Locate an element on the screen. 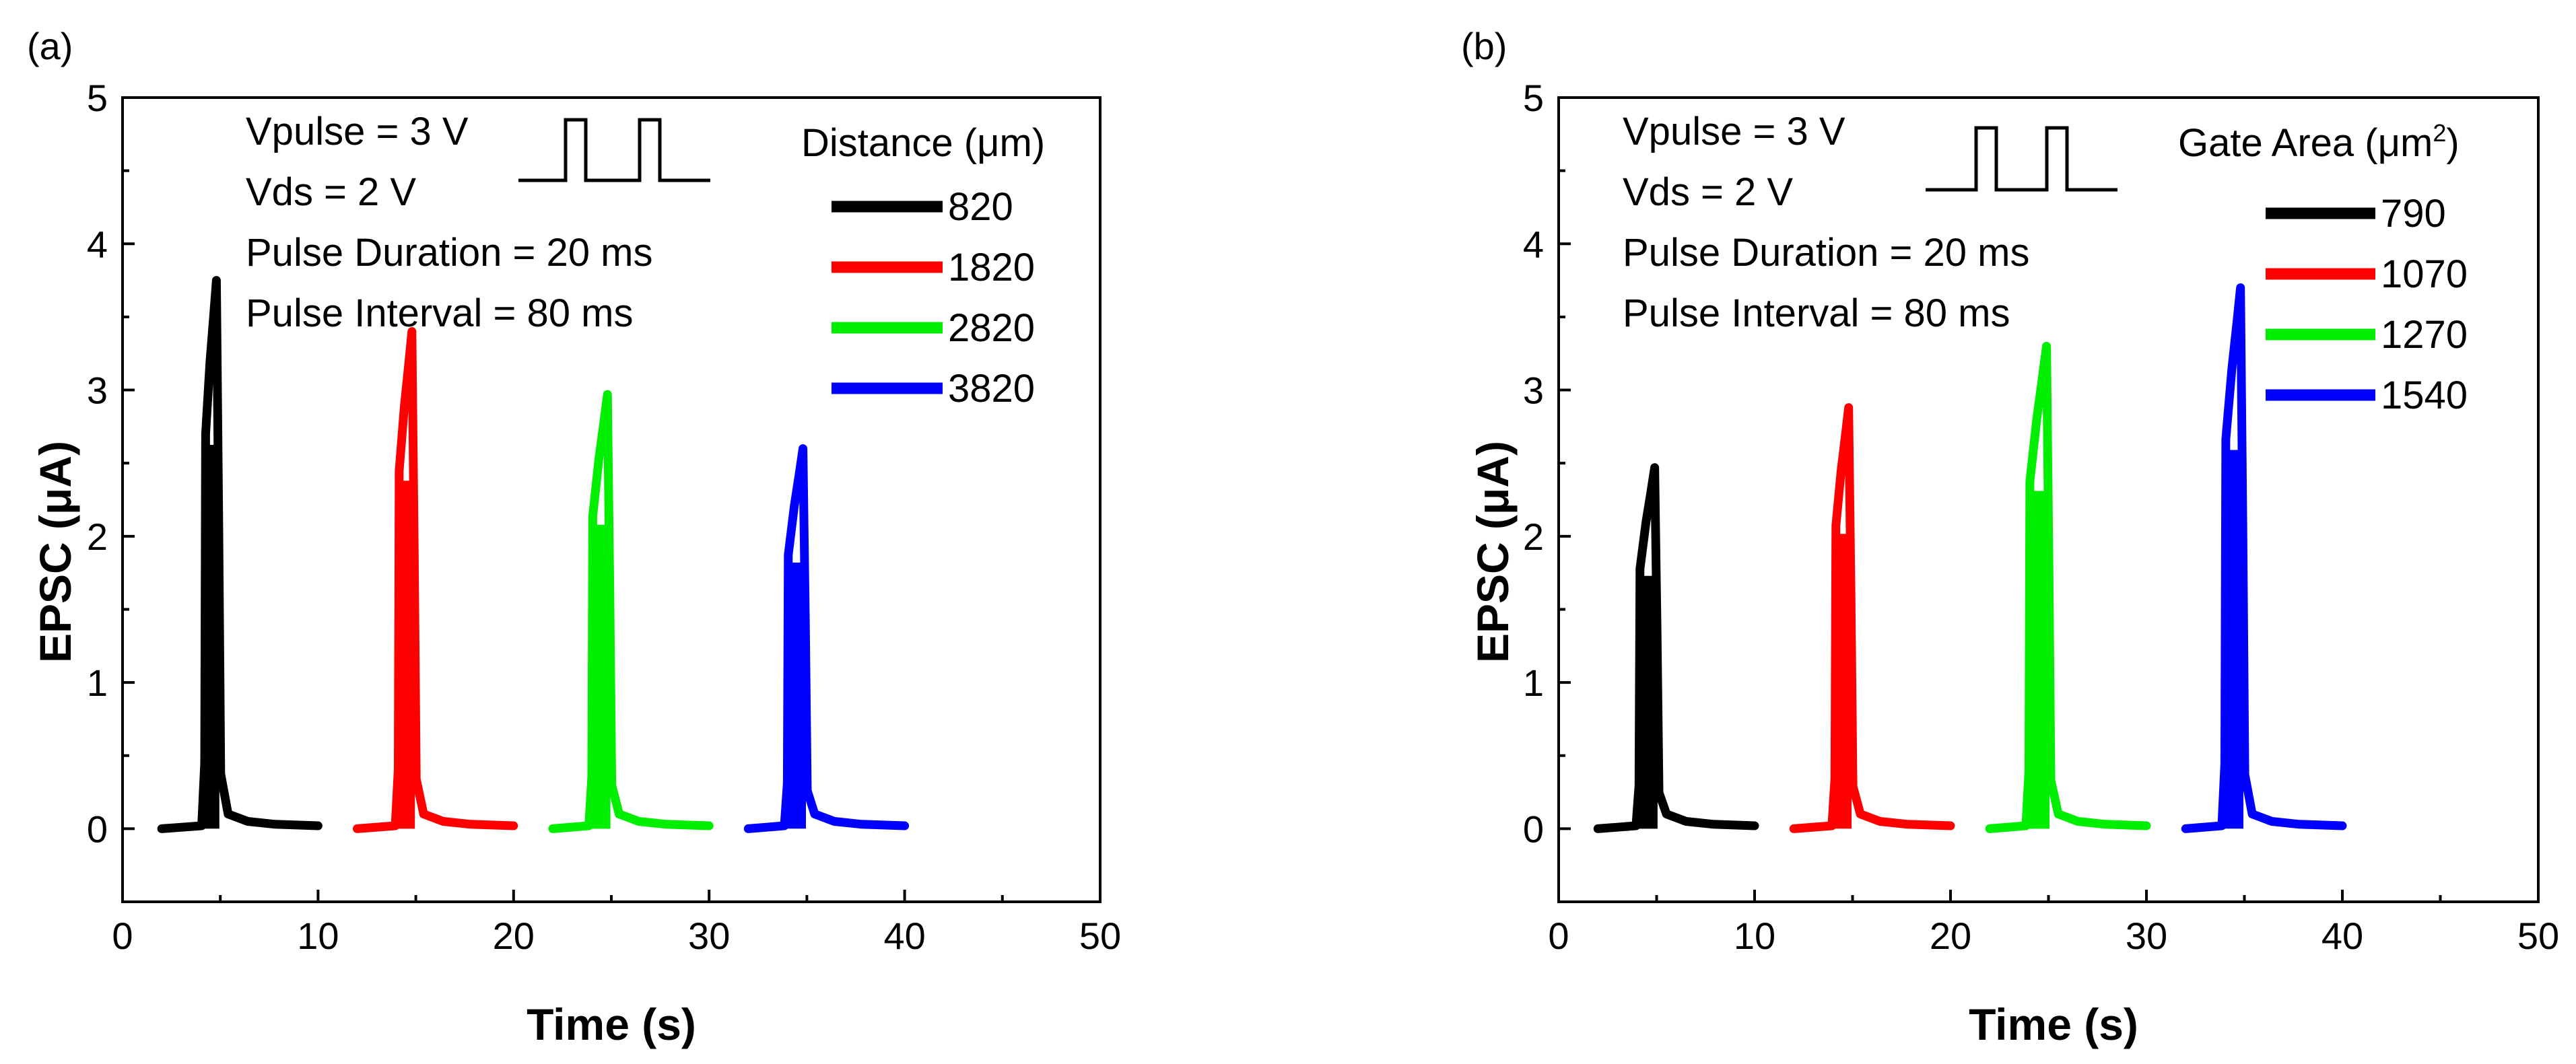 This screenshot has width=2576, height=1064. legend-label: 1540 is located at coordinates (2424, 395).